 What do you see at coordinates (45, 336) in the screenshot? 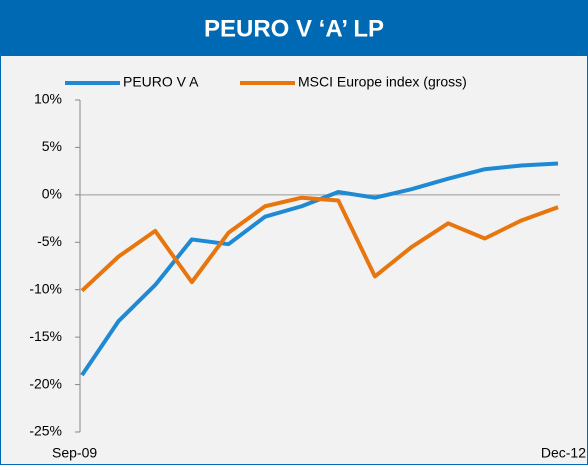
I see `y-tick-label: -15%` at bounding box center [45, 336].